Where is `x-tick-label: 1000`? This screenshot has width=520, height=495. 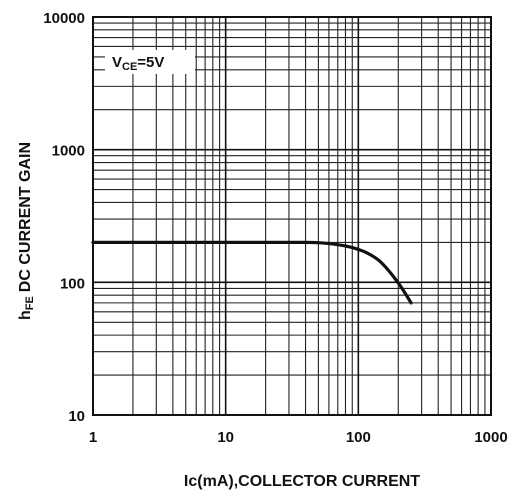 x-tick-label: 1000 is located at coordinates (490, 437).